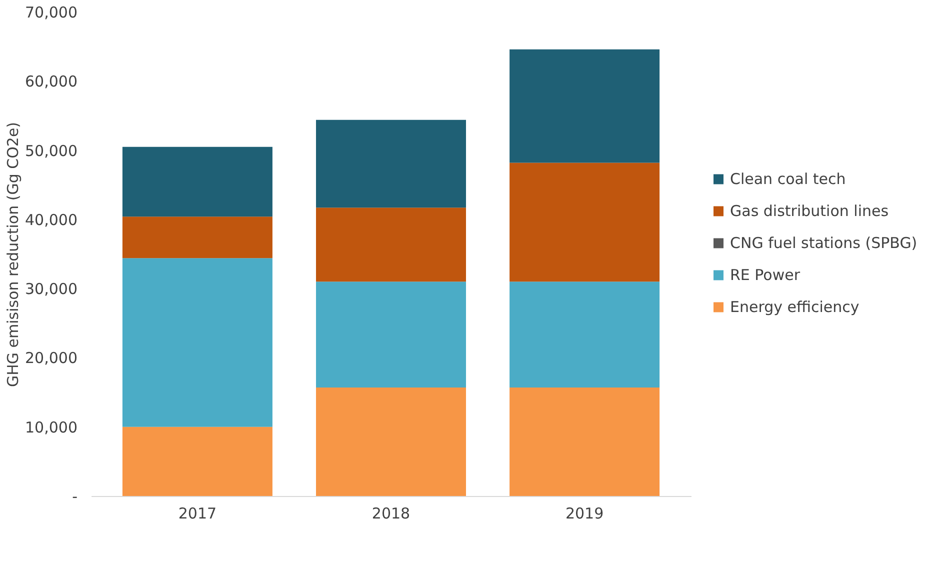 The height and width of the screenshot is (582, 933). What do you see at coordinates (13, 255) in the screenshot?
I see `y-axis-title: GHG emisison reduction (Gg CO2e)` at bounding box center [13, 255].